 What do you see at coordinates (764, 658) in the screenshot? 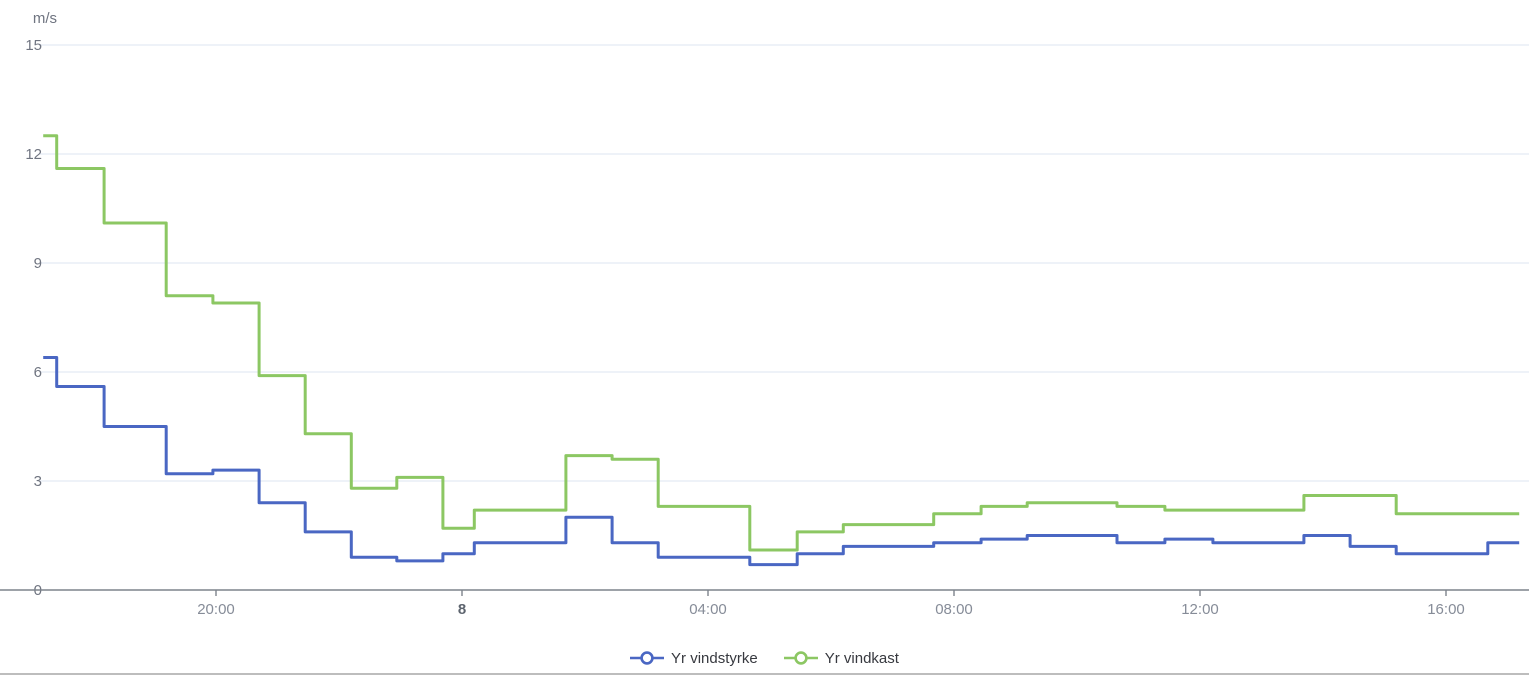
I see `chart-legend: Yr vindstyrke Yr vindkast` at bounding box center [764, 658].